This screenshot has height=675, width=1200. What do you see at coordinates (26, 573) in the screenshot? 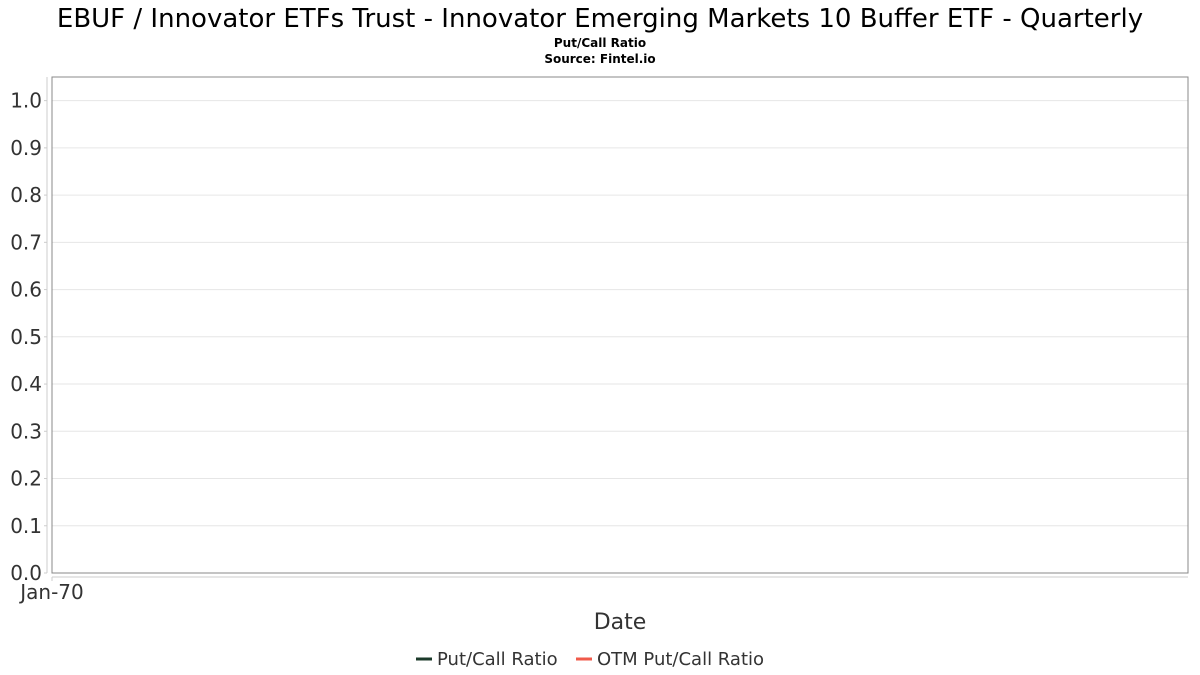
I see `y-tick-label: 0.0` at bounding box center [26, 573].